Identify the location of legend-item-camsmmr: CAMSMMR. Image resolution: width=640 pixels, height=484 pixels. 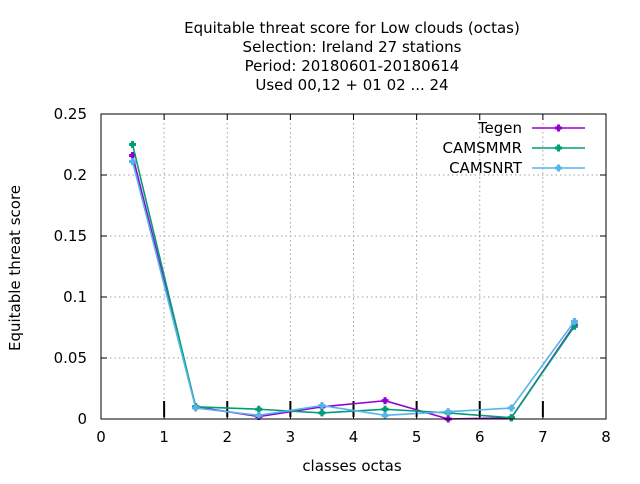
(513, 148).